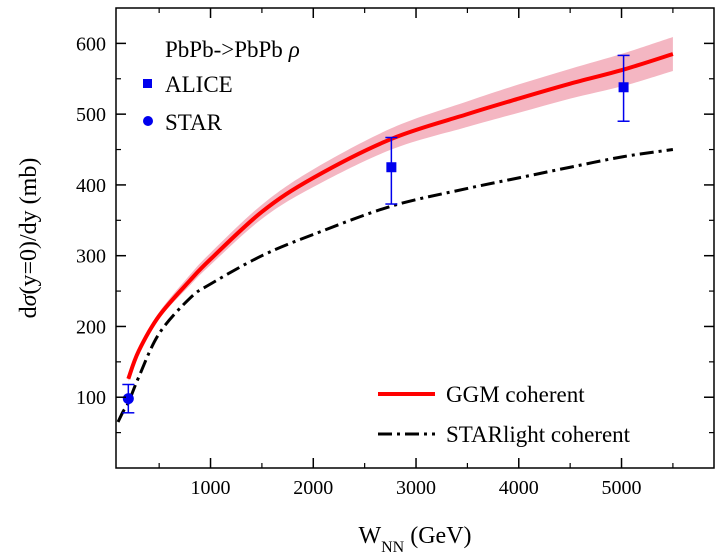 This screenshot has height=552, width=727. What do you see at coordinates (211, 488) in the screenshot?
I see `x-tick-label: 1000` at bounding box center [211, 488].